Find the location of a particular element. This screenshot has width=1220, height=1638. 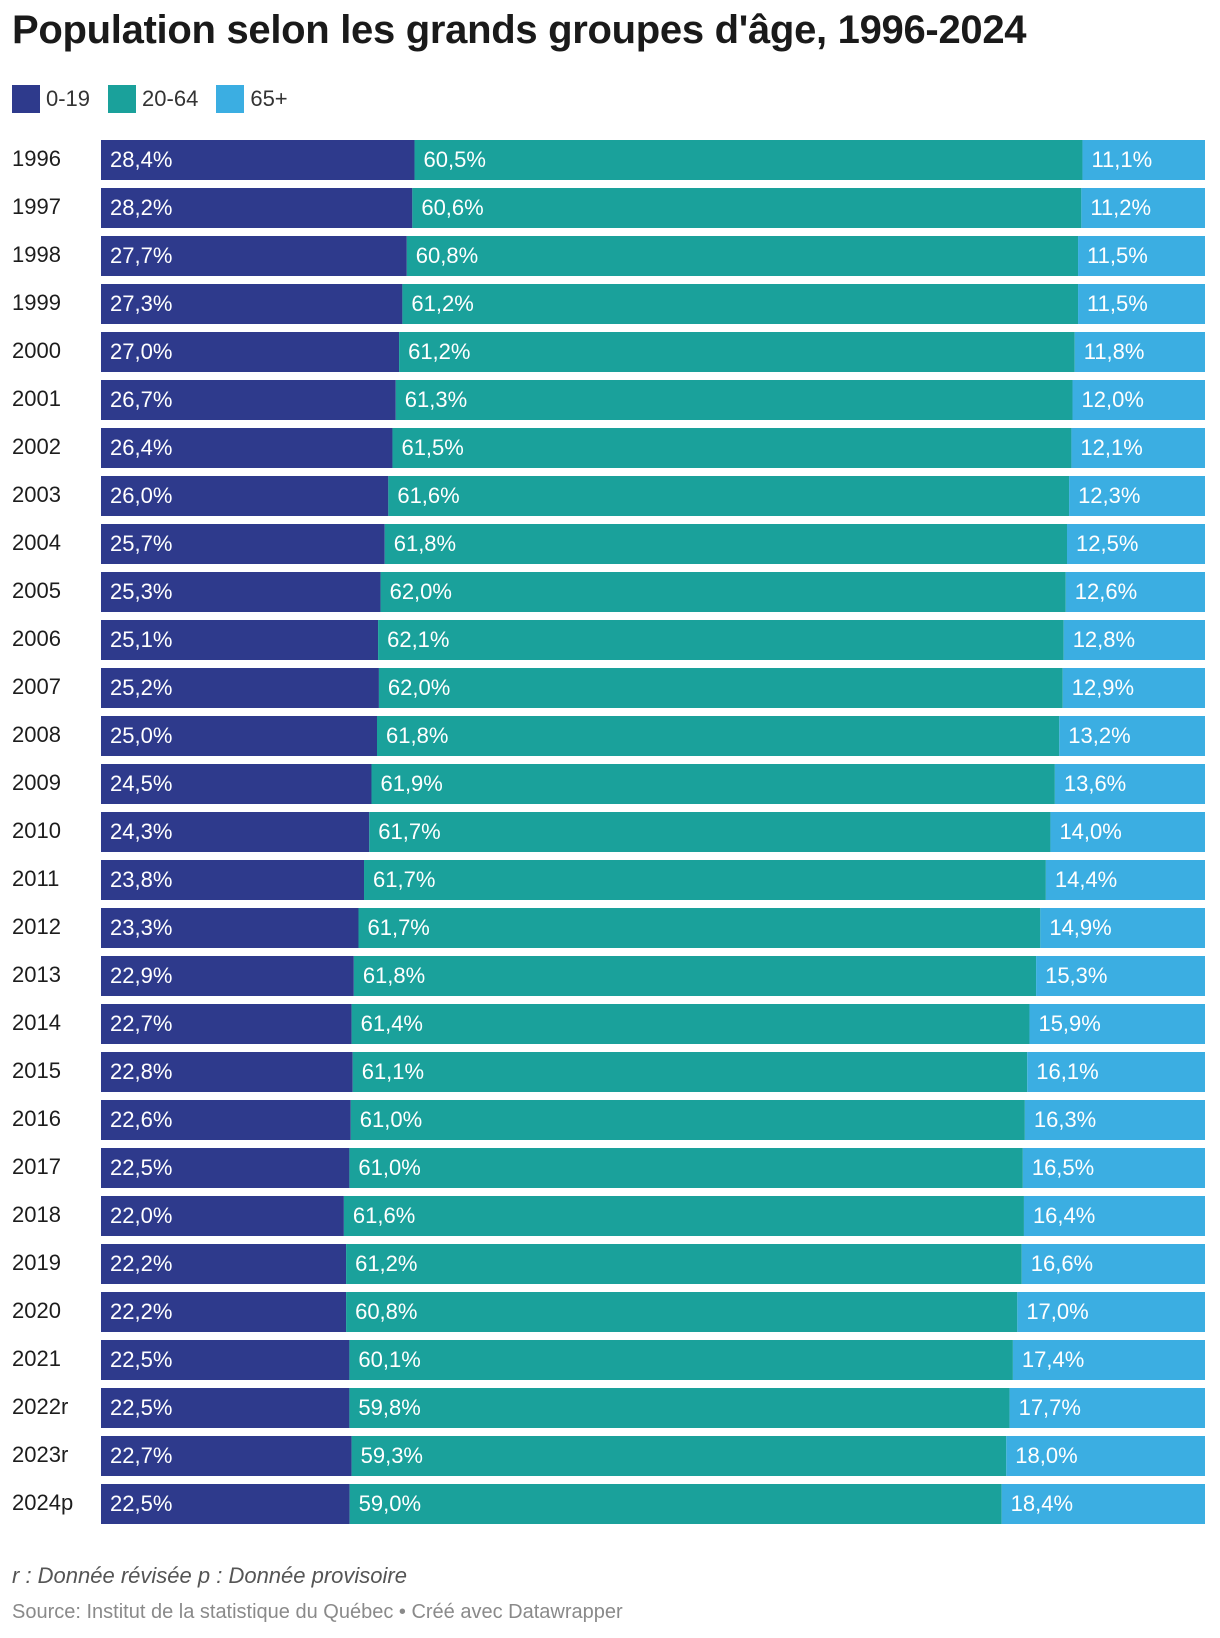

legend-label-0-19: 0-19 is located at coordinates (68, 98).